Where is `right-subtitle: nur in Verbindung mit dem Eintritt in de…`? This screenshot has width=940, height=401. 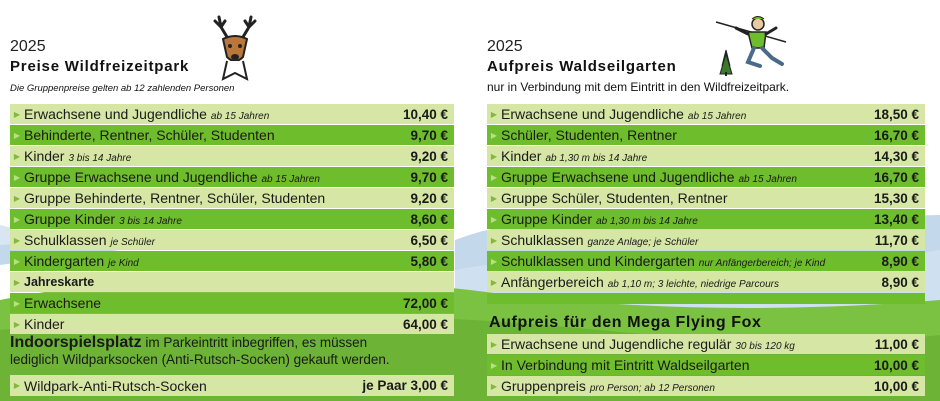 right-subtitle: nur in Verbindung mit dem Eintritt in de… is located at coordinates (638, 87).